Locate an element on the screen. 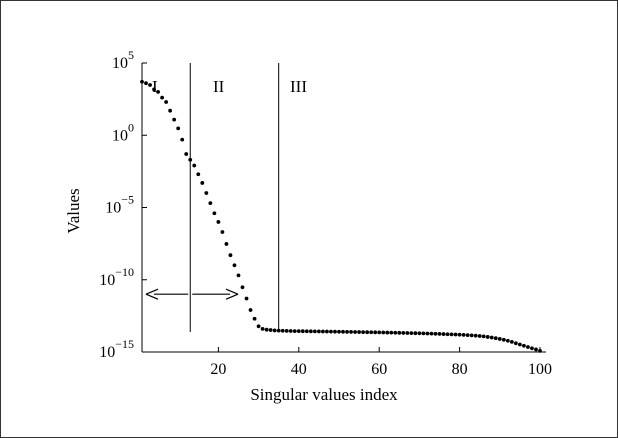  y-tick-label: 10⁵ is located at coordinates (123, 60).